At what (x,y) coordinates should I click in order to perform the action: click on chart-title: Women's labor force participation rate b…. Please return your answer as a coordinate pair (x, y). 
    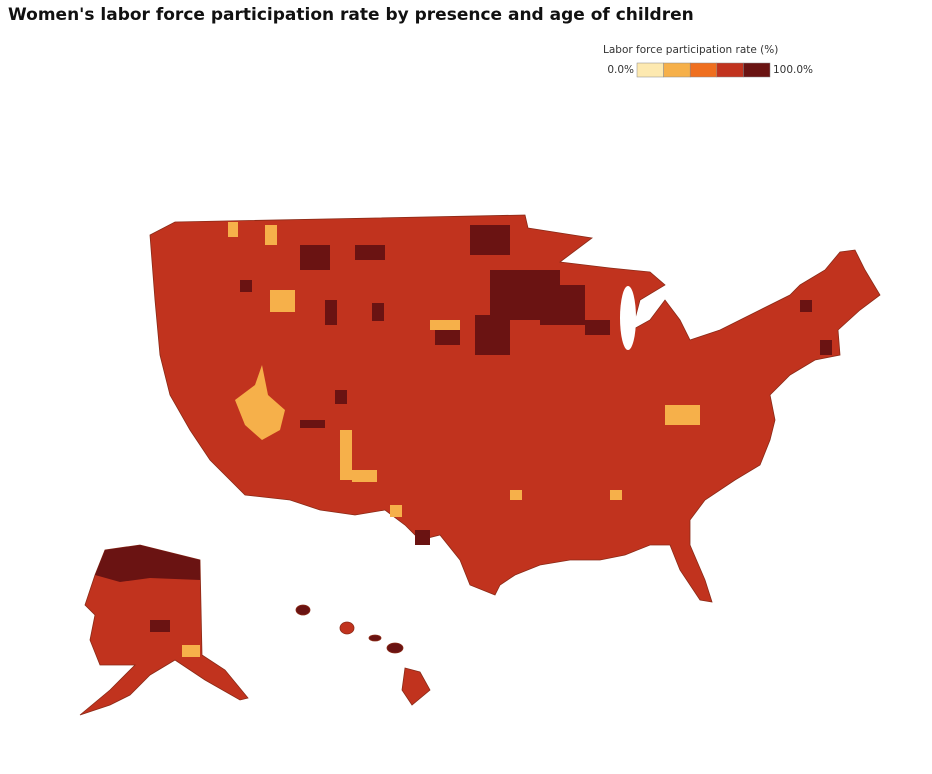
    Looking at the image, I should click on (351, 15).